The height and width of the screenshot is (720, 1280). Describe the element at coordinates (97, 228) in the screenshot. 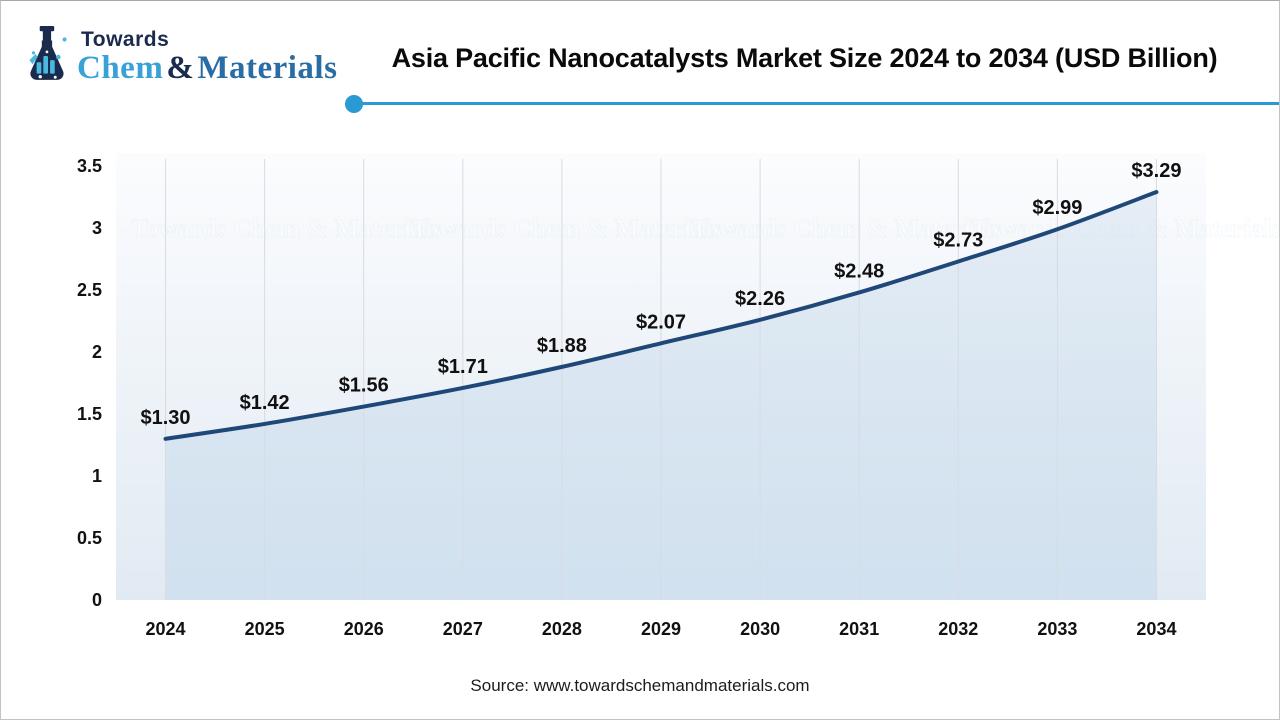

I see `y-tick-3: 3` at that location.